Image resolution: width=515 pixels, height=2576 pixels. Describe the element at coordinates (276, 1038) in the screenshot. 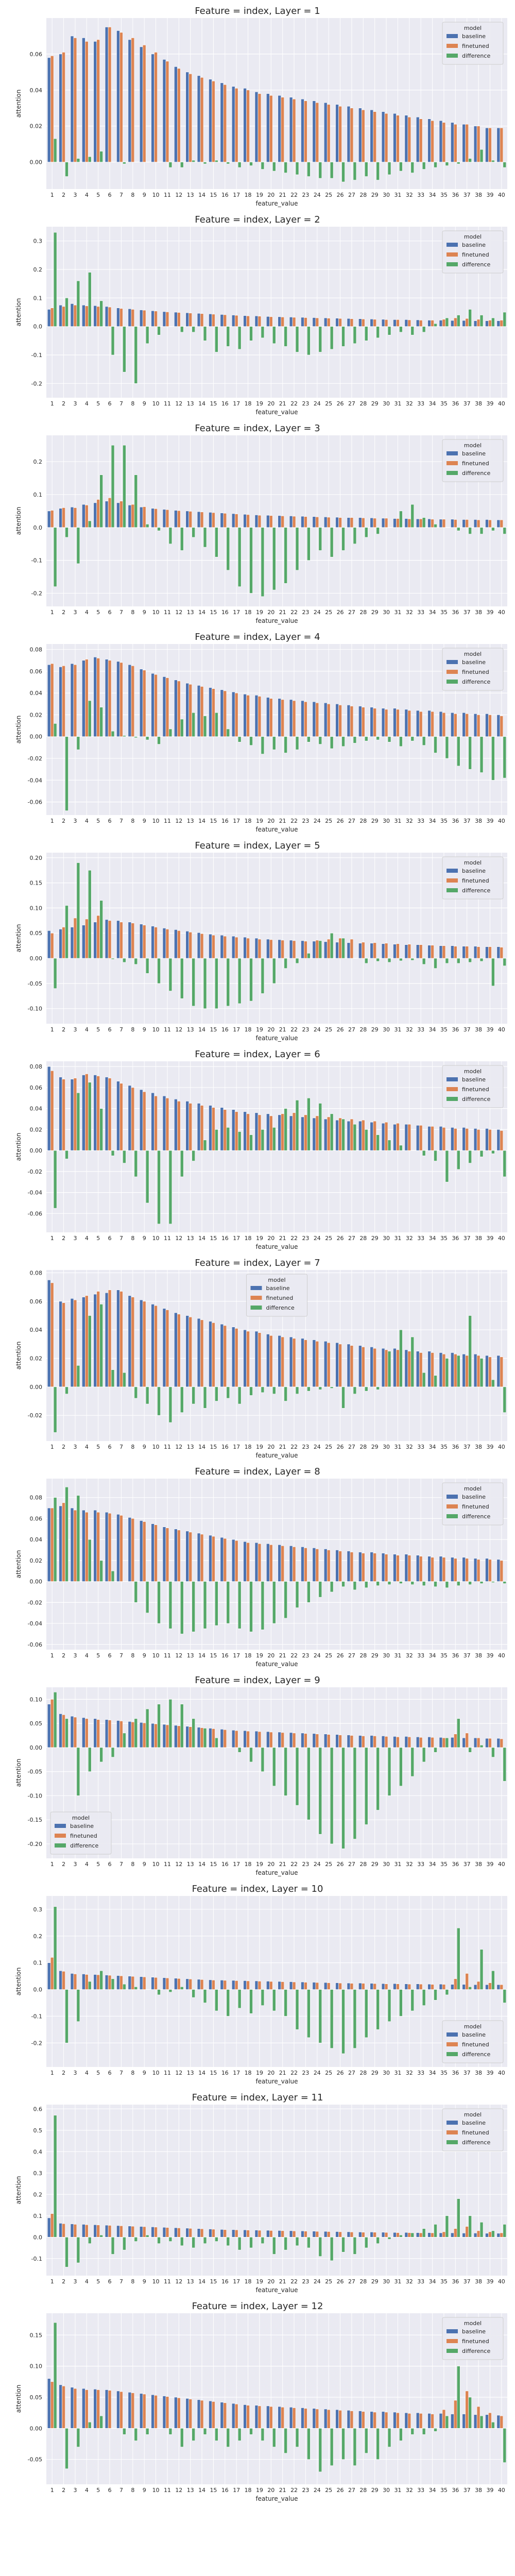

I see `x-axis-label: feature_value` at that location.